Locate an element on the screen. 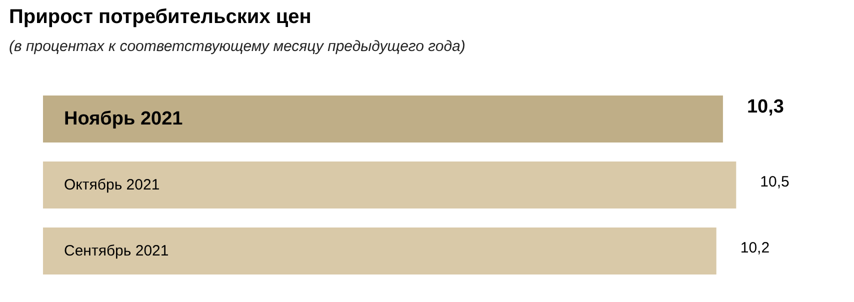  data-label: 10,2 is located at coordinates (755, 248).